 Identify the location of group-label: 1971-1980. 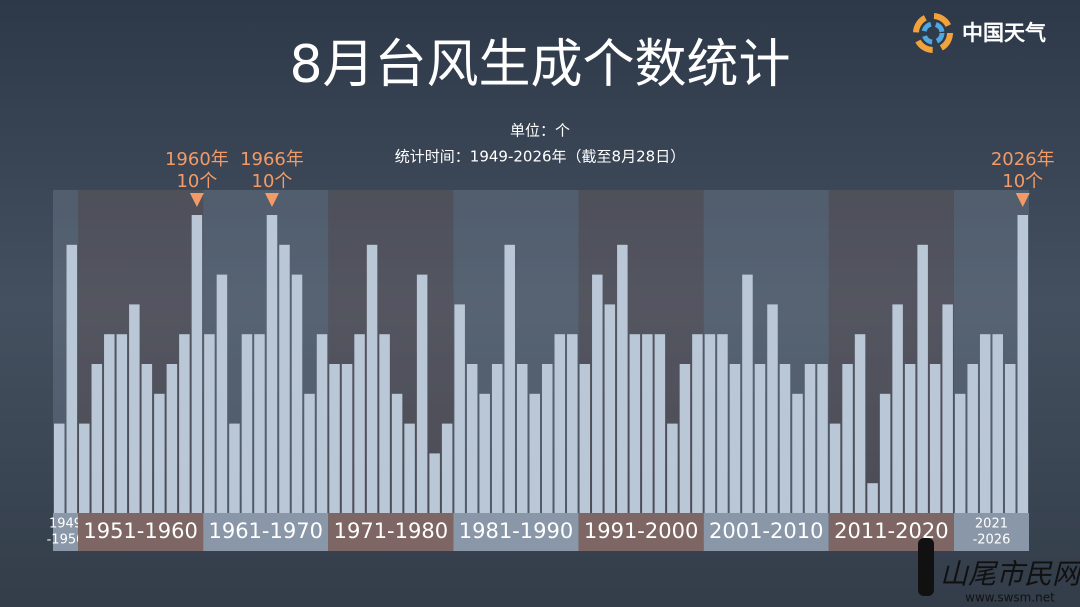
(391, 531).